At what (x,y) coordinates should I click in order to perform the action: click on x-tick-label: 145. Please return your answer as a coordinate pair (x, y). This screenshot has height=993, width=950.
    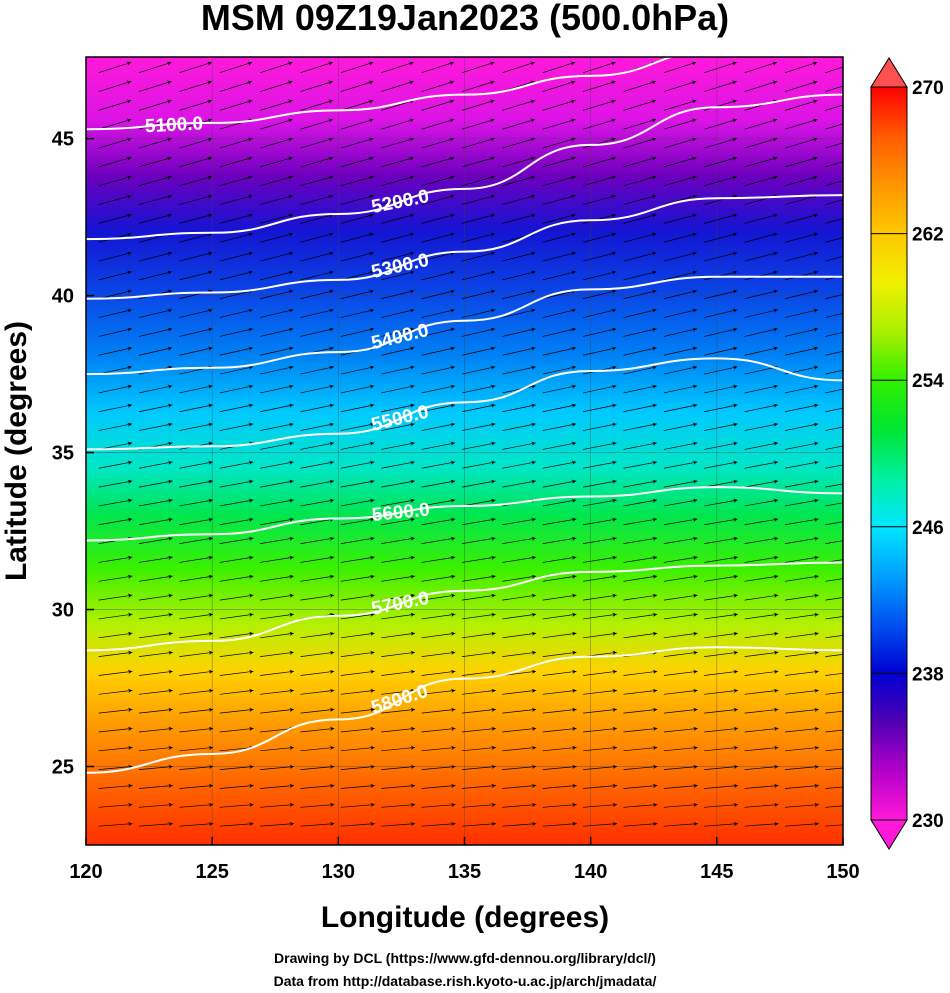
    Looking at the image, I should click on (716, 872).